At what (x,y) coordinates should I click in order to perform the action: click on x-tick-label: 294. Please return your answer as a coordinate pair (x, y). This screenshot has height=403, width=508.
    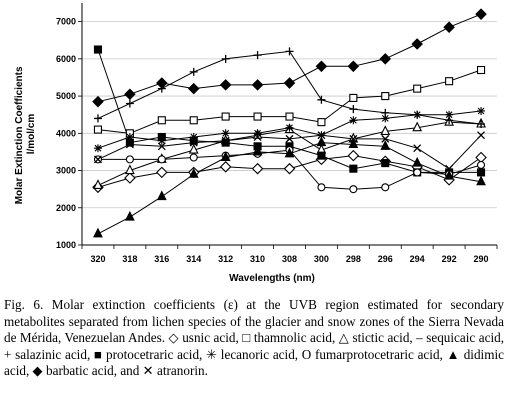
    Looking at the image, I should click on (417, 259).